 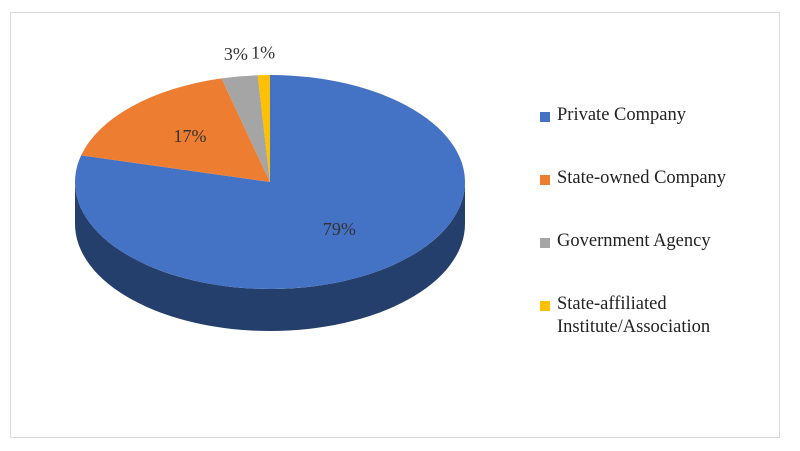 What do you see at coordinates (190, 136) in the screenshot?
I see `data-label: 17%` at bounding box center [190, 136].